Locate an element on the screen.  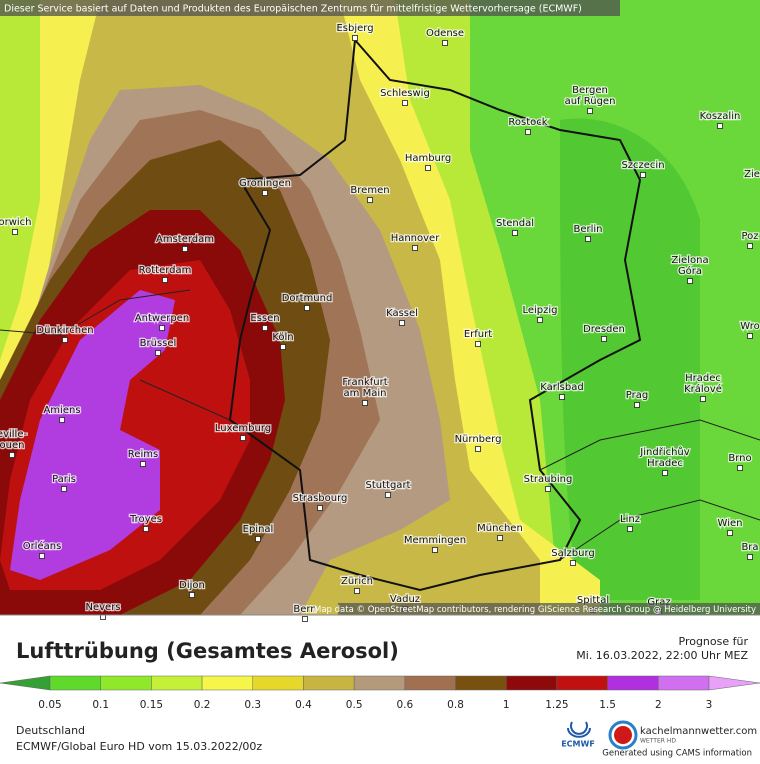
legend-tick-label: 1 is located at coordinates (506, 705).